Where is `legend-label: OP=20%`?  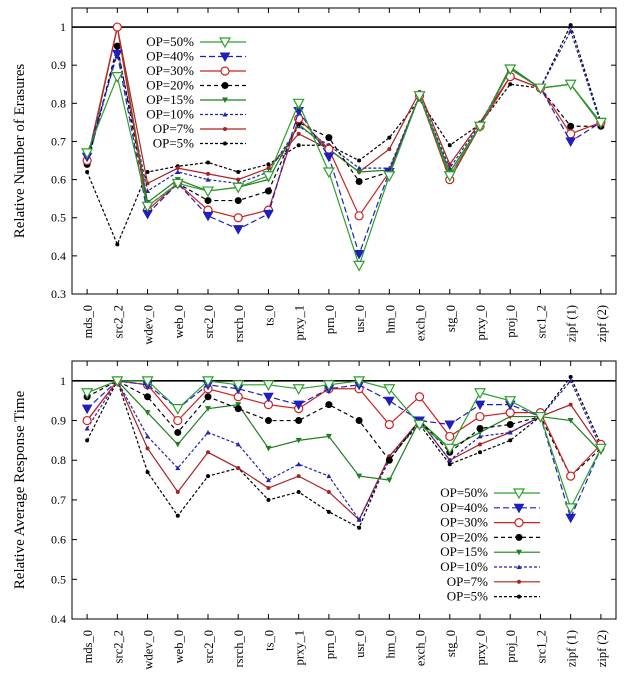 legend-label: OP=20% is located at coordinates (170, 85).